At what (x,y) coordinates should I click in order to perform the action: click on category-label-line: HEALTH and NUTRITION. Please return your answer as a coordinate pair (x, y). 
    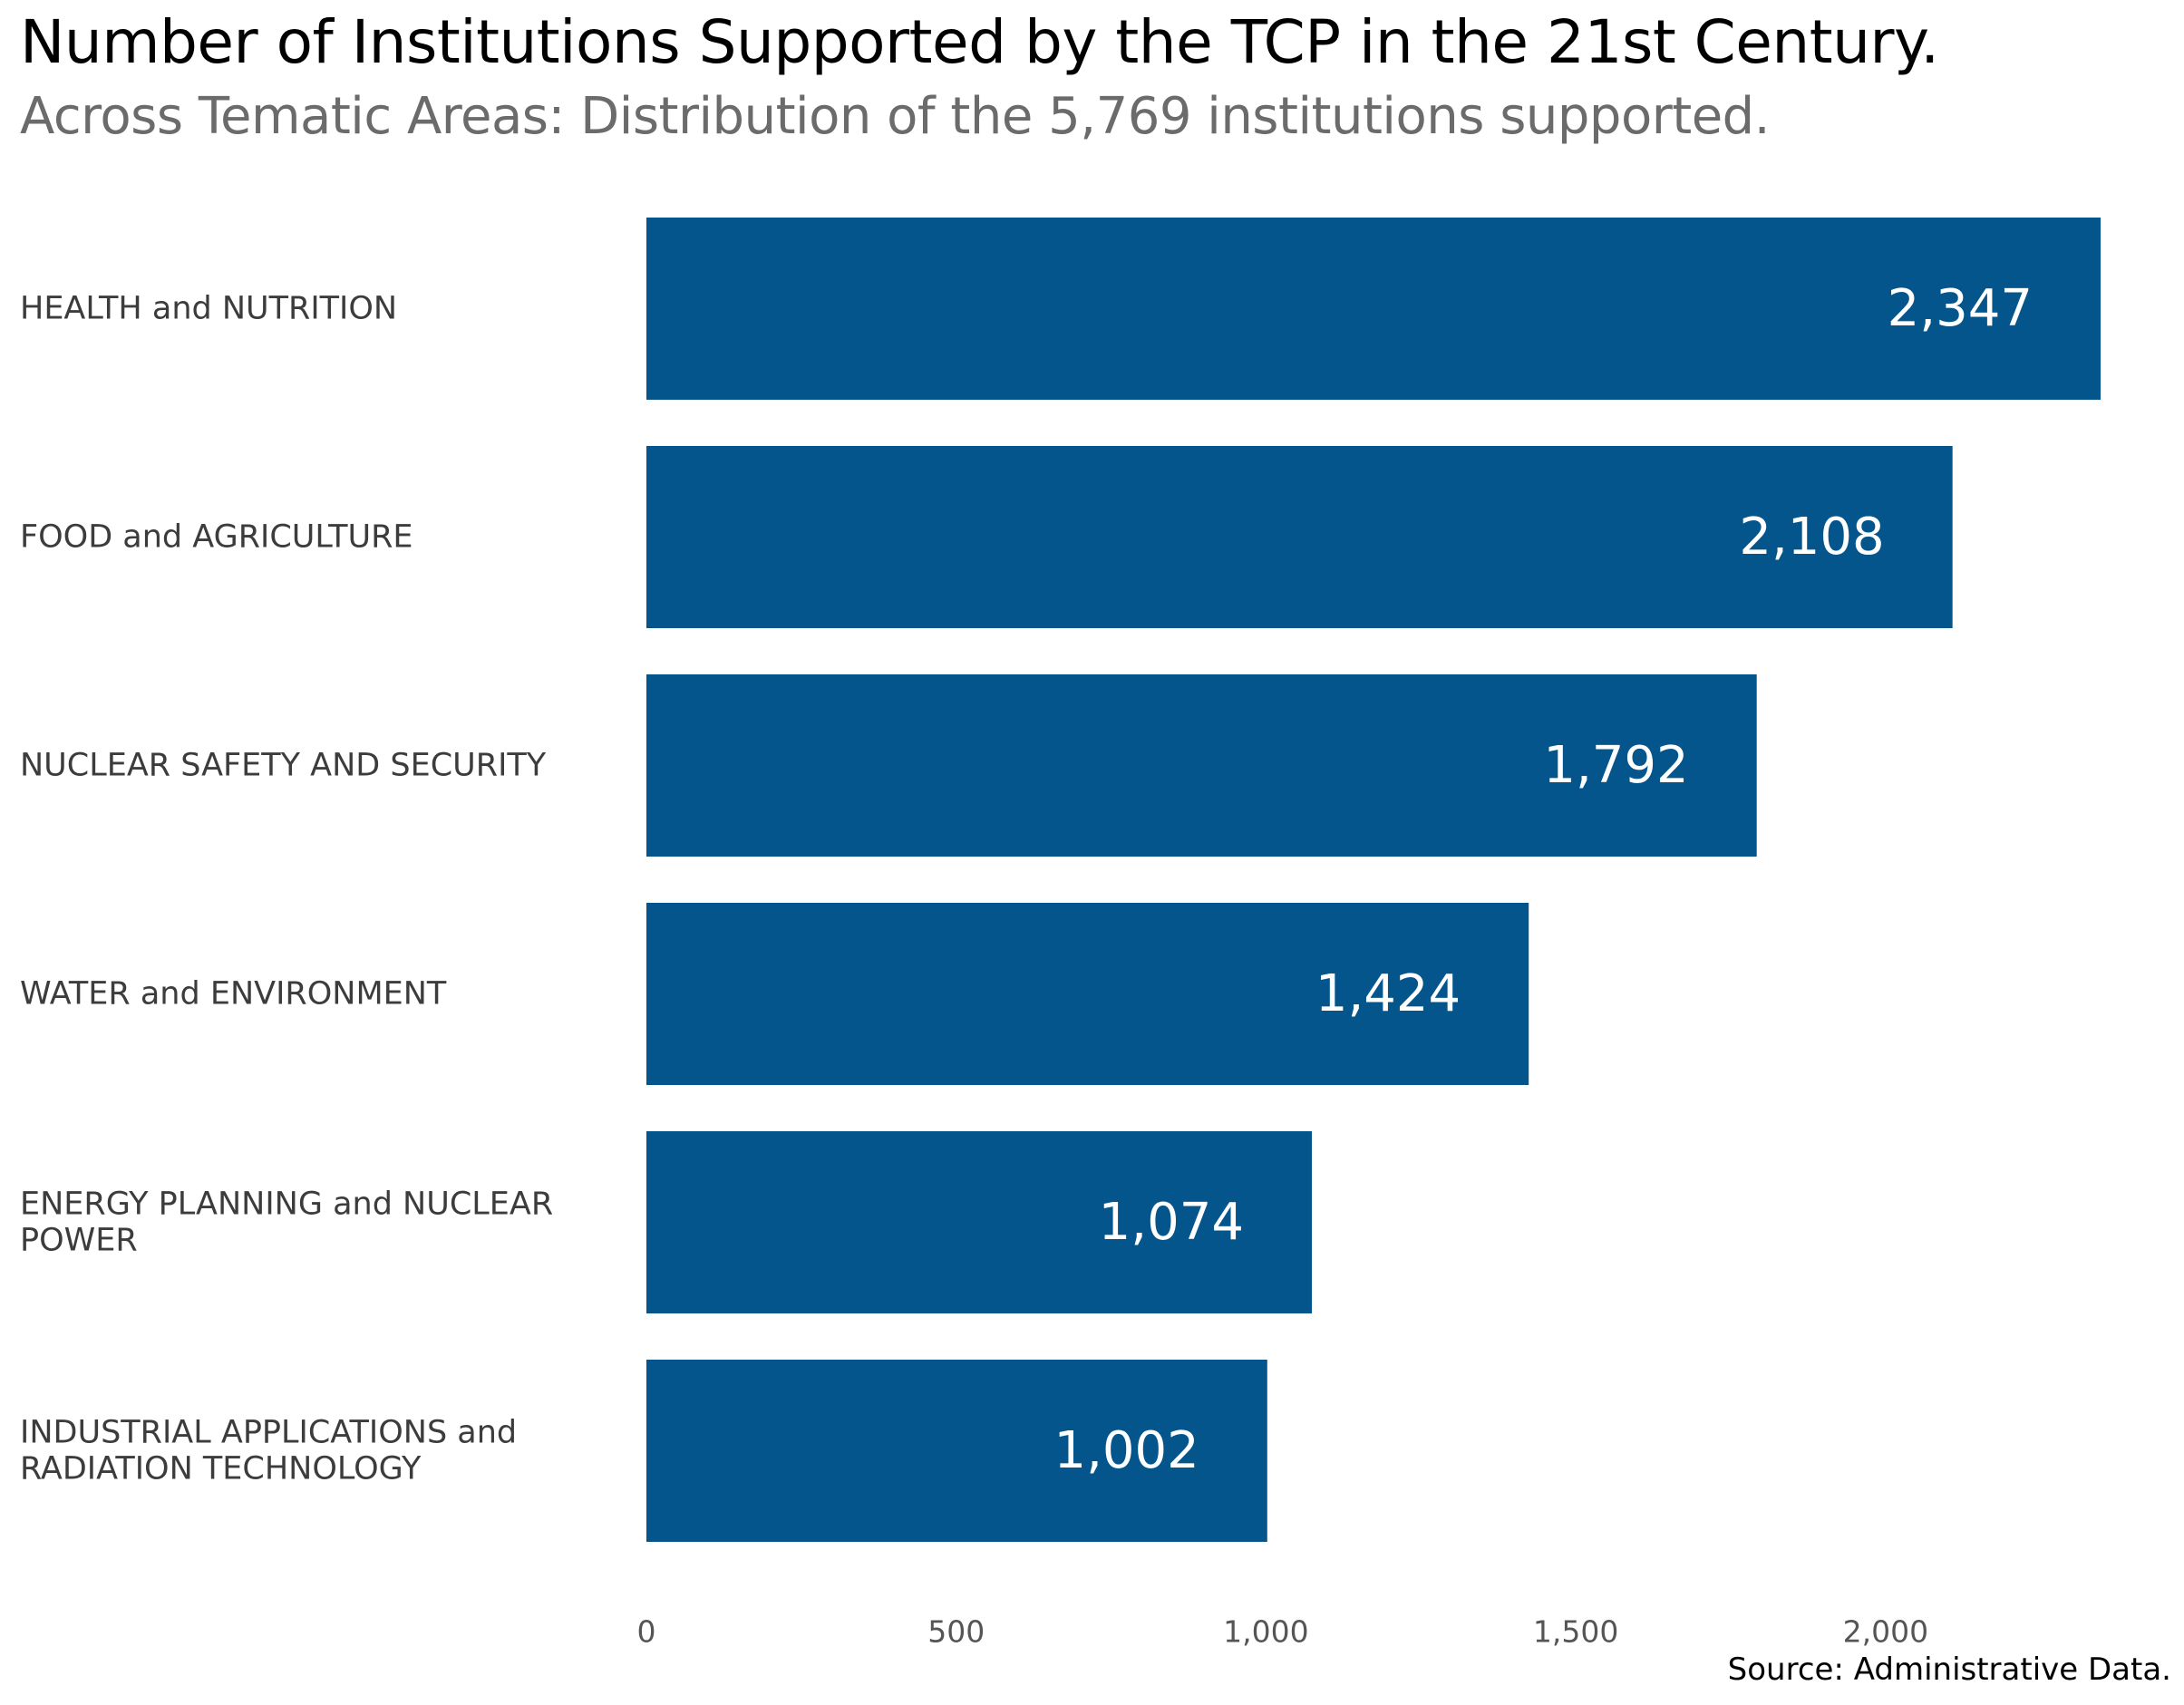
    Looking at the image, I should click on (208, 309).